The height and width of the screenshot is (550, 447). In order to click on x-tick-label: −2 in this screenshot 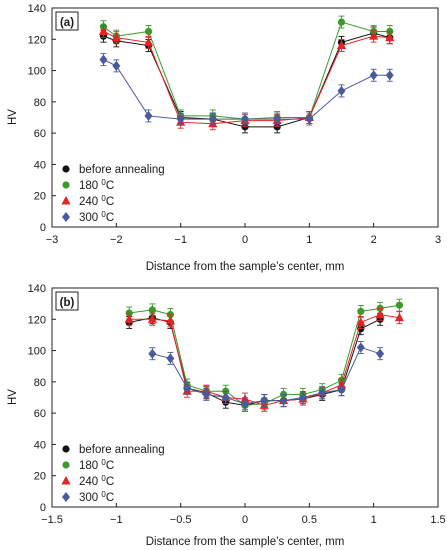, I will do `click(116, 240)`.